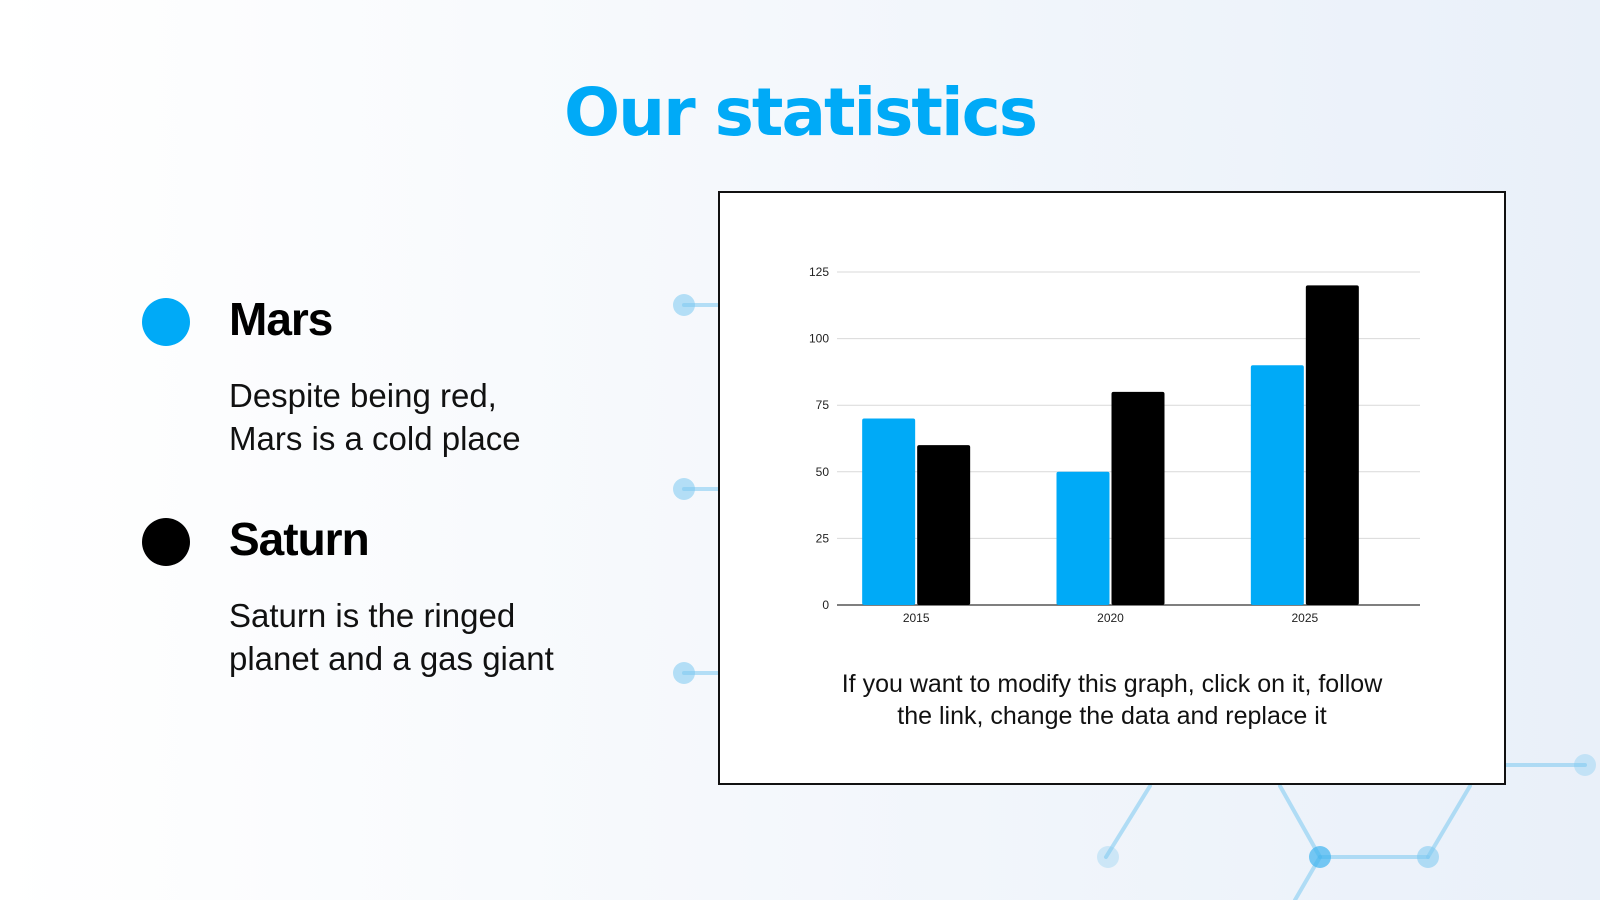  I want to click on desc-line: planet and a gas giant, so click(391, 658).